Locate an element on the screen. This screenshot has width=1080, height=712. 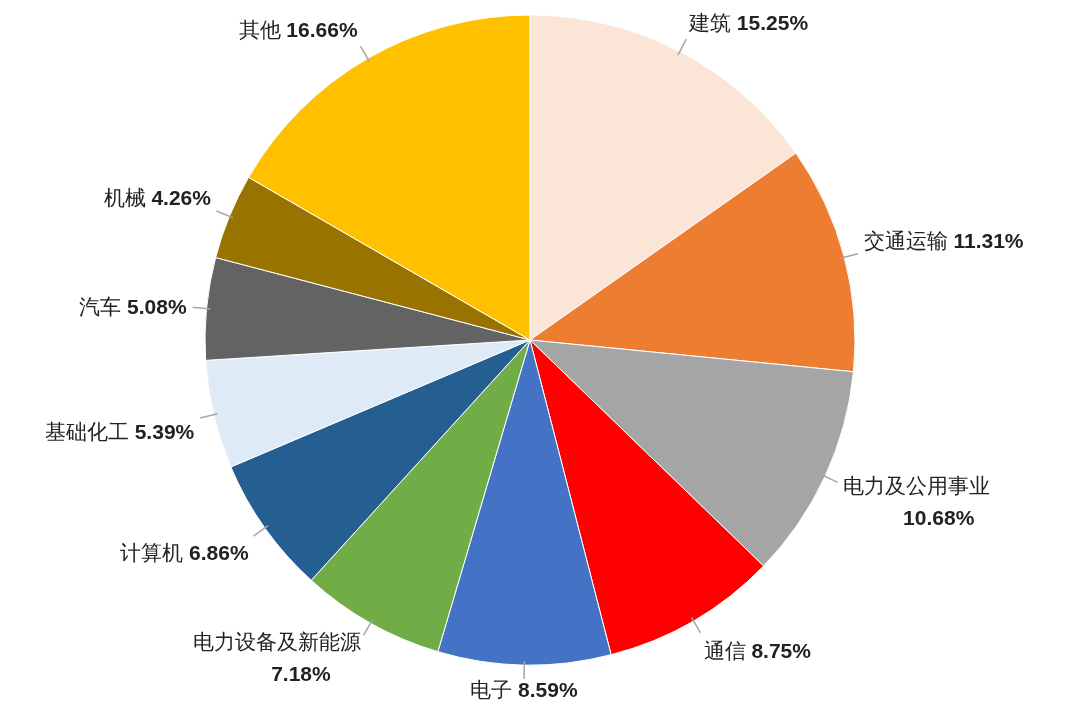
data-label: 4.26% is located at coordinates (181, 197).